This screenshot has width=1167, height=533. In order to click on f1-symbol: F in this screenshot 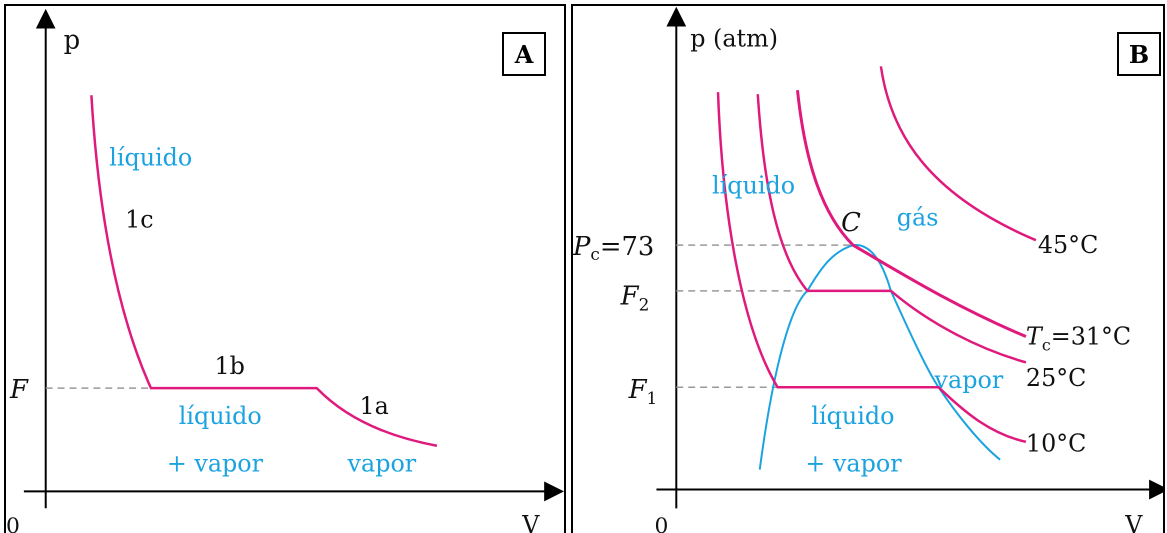, I will do `click(638, 390)`.